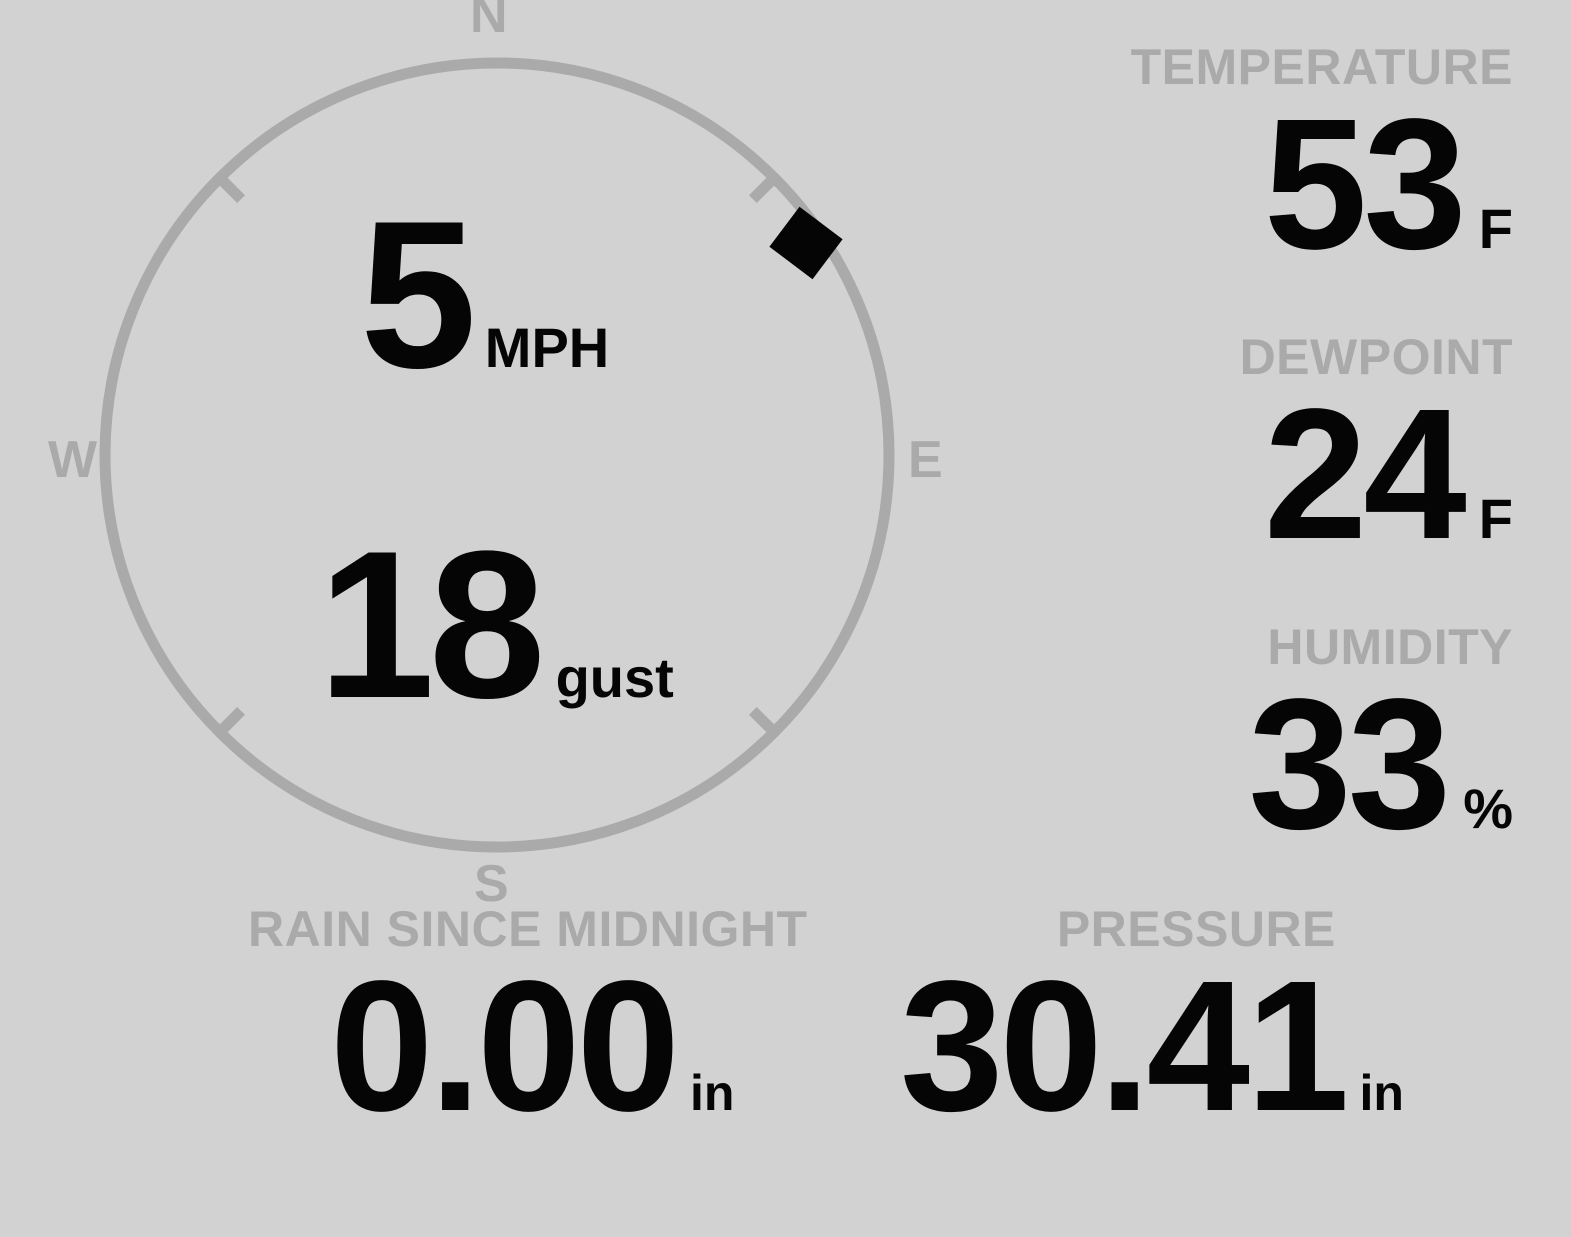 The width and height of the screenshot is (1571, 1237). What do you see at coordinates (1381, 1093) in the screenshot?
I see `pressure-unit: in` at bounding box center [1381, 1093].